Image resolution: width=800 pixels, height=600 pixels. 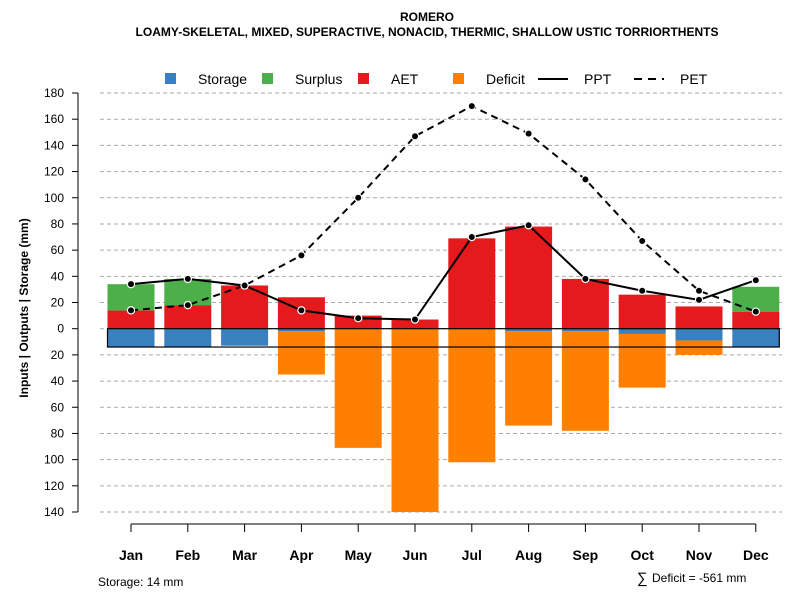 I want to click on storage-capacity-box-layer, so click(x=443, y=338).